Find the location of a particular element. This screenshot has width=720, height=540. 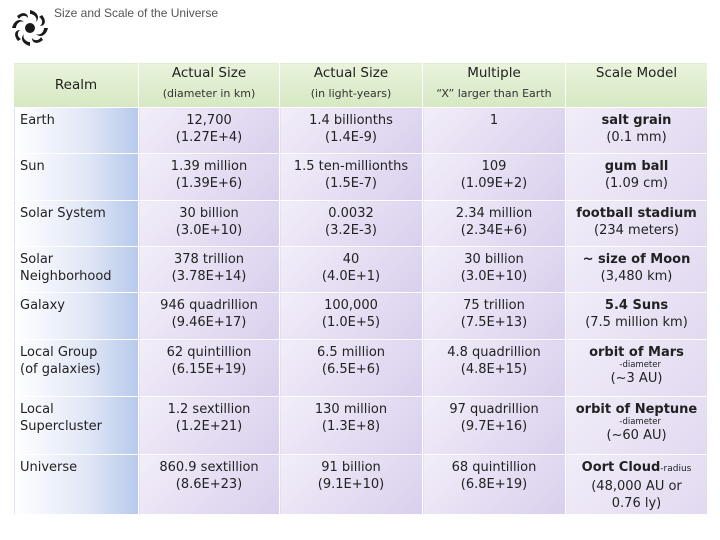

size-ly-sci: (3.2E-3) is located at coordinates (351, 230).